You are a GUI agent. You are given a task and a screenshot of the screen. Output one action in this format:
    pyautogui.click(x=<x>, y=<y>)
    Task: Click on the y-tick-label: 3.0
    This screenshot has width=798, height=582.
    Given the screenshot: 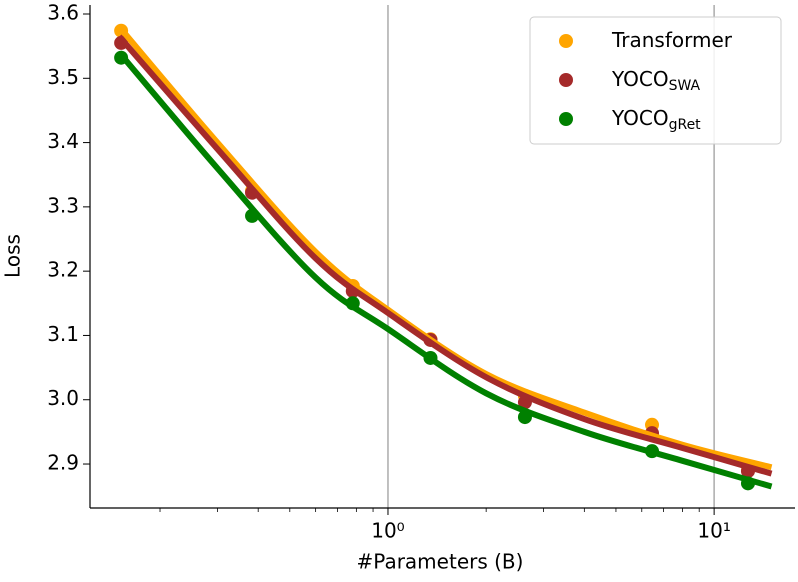 What is the action you would take?
    pyautogui.click(x=63, y=398)
    